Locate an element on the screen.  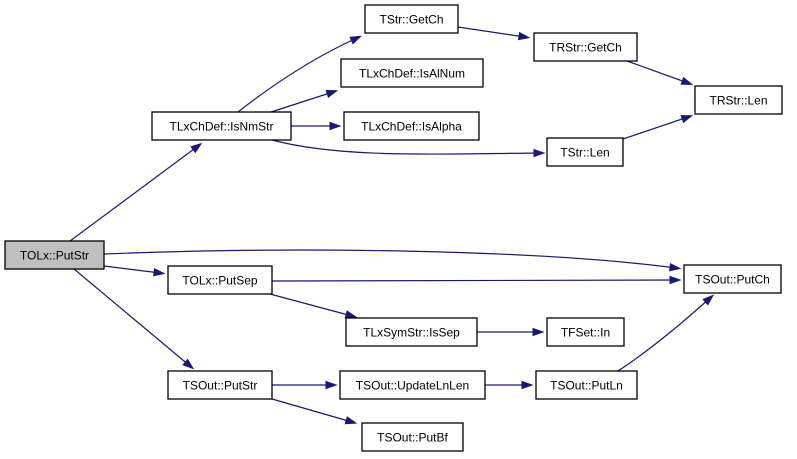
edge-isnmstr-isalpha is located at coordinates (316, 126).